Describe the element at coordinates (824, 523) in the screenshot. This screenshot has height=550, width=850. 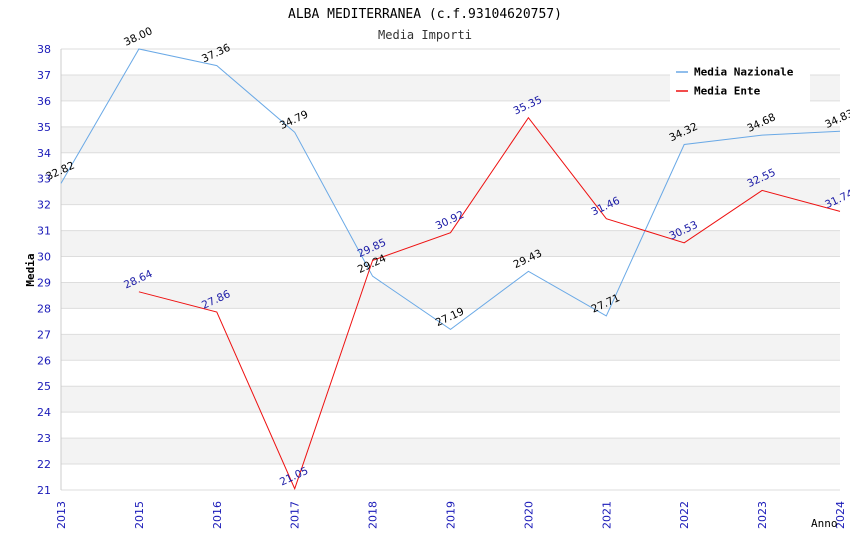
I see `x-axis-title: Anno` at that location.